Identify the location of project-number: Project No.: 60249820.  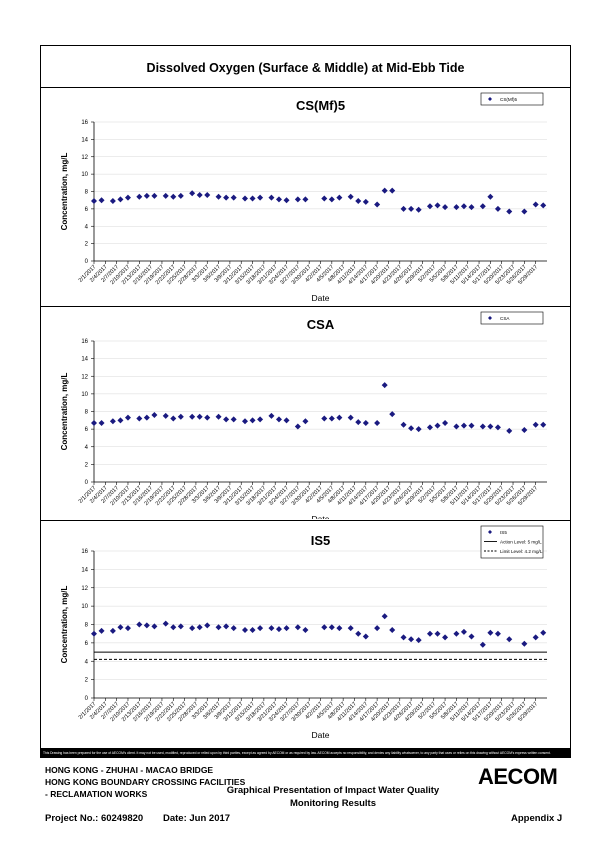
(94, 818).